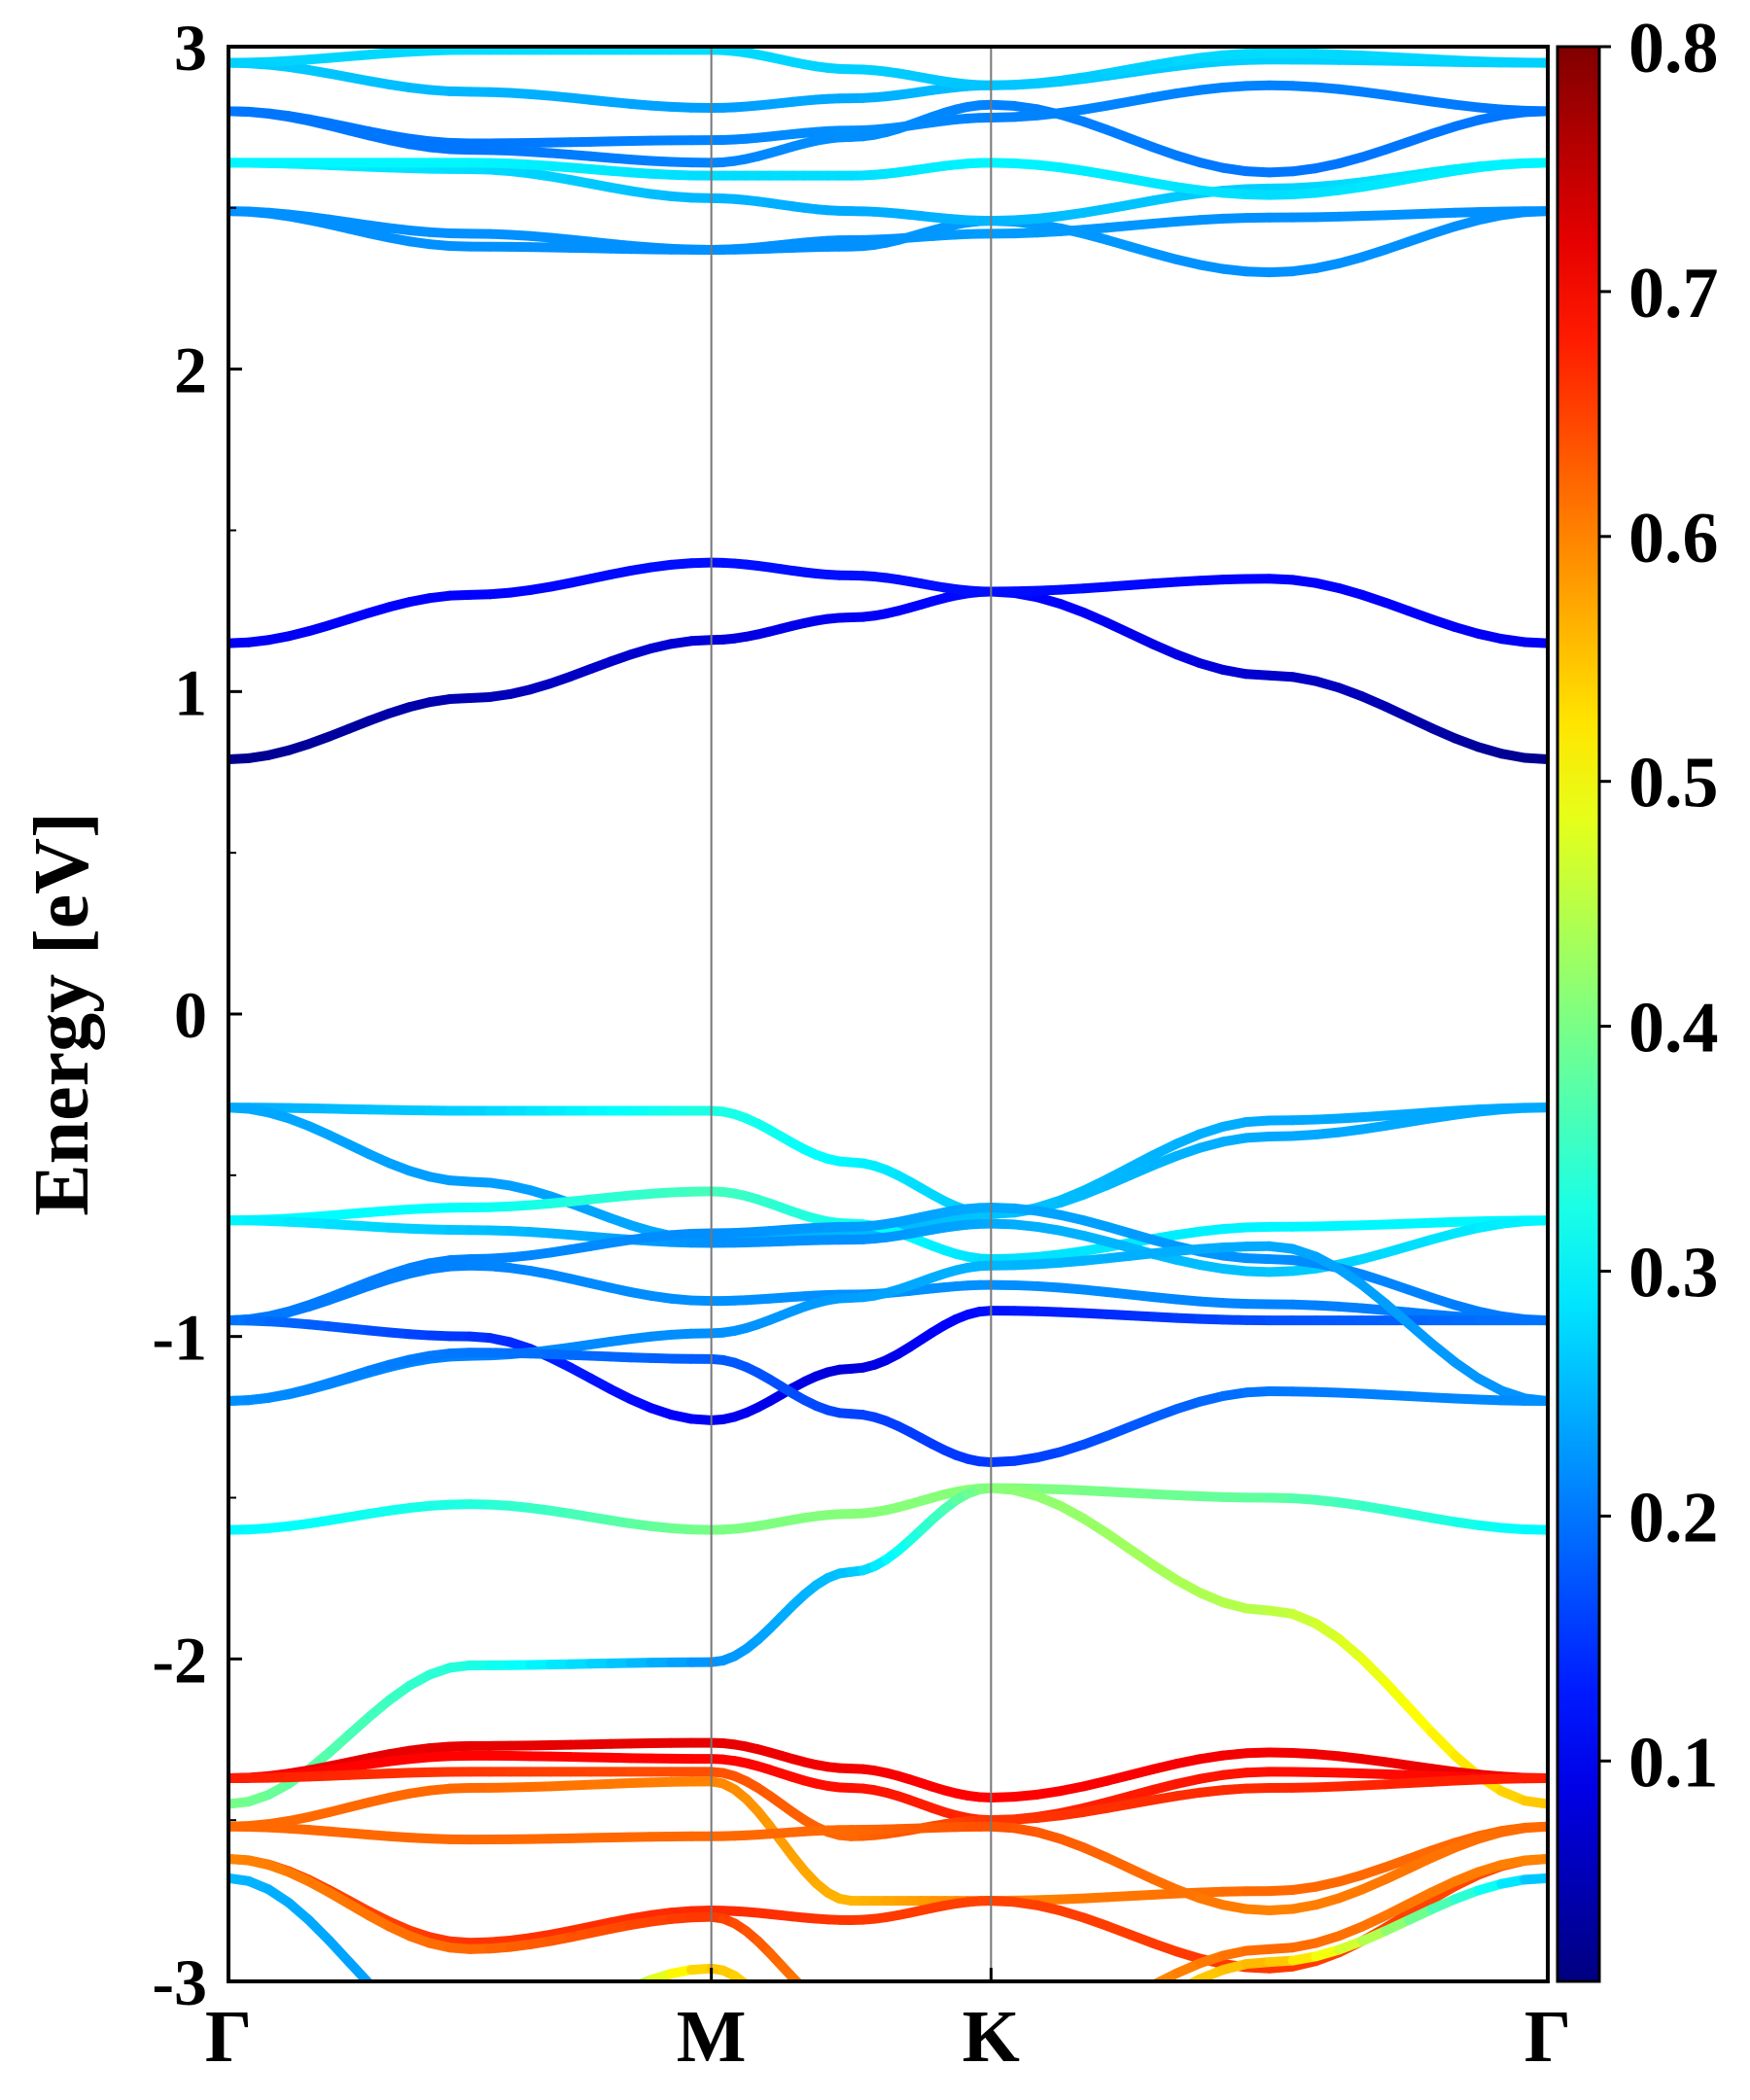  What do you see at coordinates (1659, 905) in the screenshot?
I see `colorbar-ticks: 0.1 0.2 0.3 0.4 0.5 0.6 0.7 0.8` at bounding box center [1659, 905].